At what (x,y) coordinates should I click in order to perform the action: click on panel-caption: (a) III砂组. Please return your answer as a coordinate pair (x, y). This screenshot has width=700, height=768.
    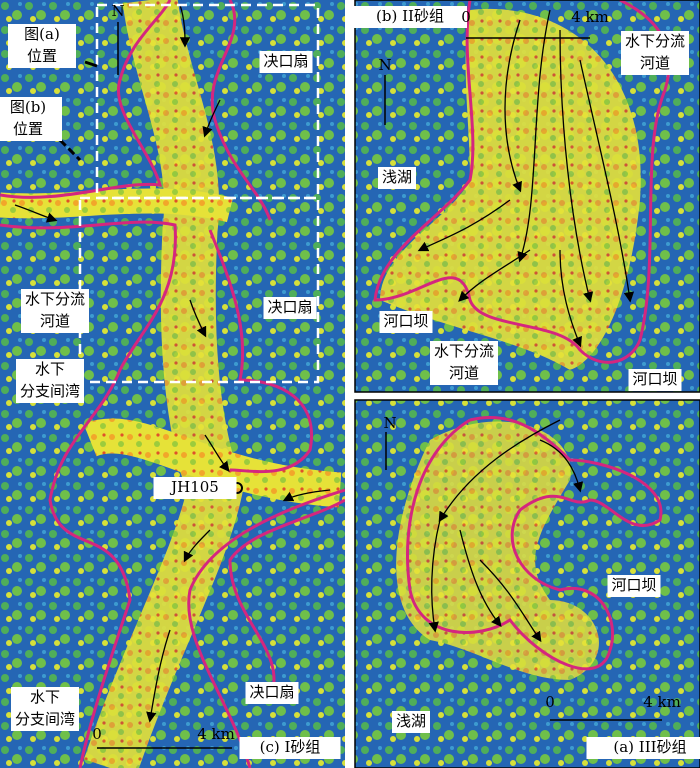
    Looking at the image, I should click on (649, 747).